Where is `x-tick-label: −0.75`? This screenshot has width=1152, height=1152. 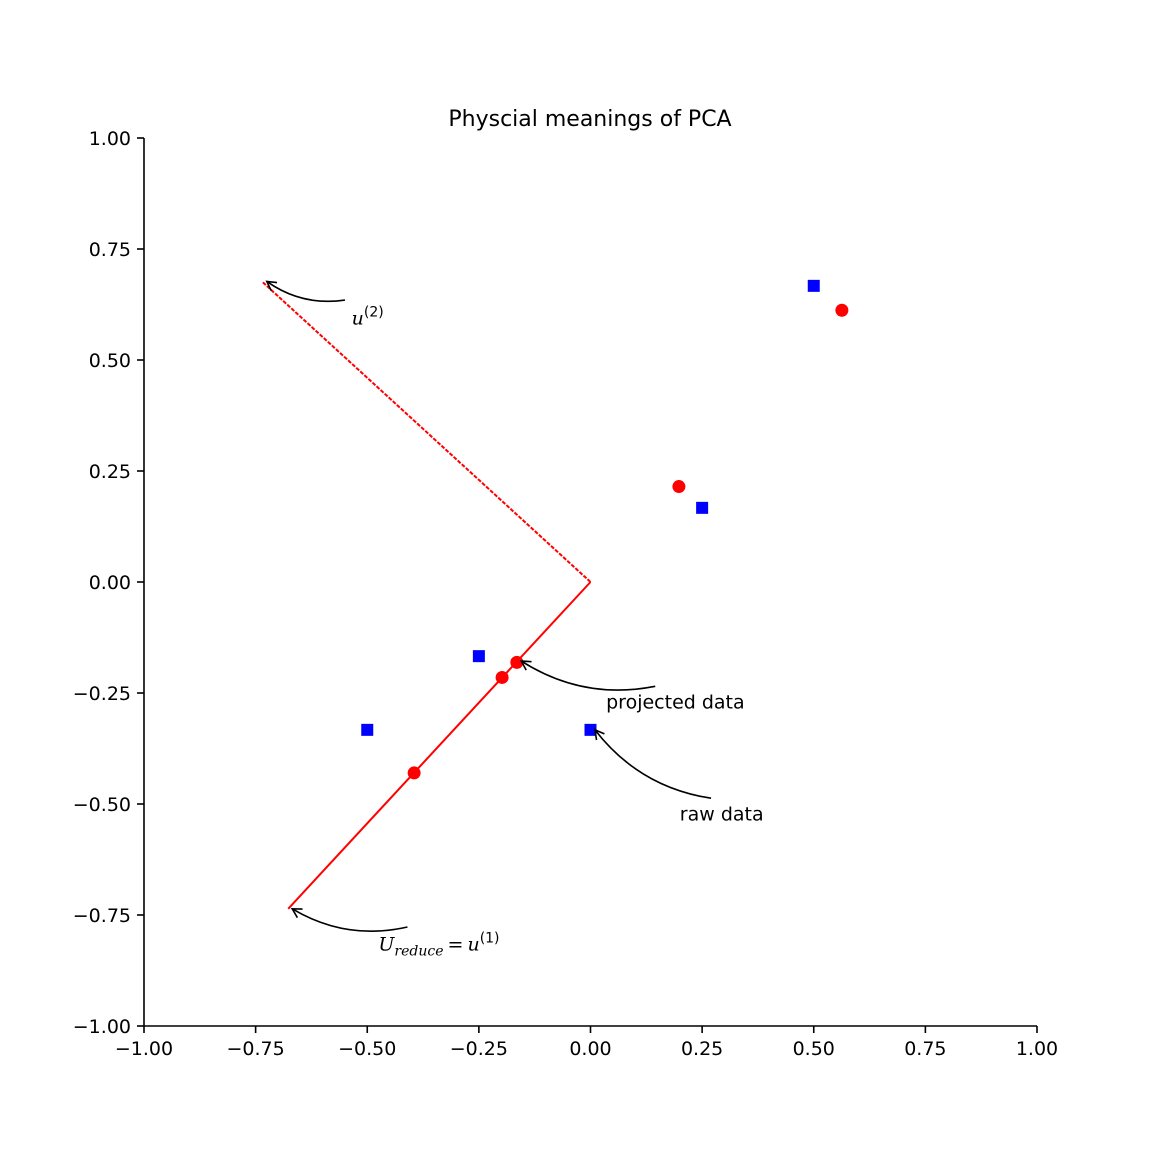 x-tick-label: −0.75 is located at coordinates (256, 1049).